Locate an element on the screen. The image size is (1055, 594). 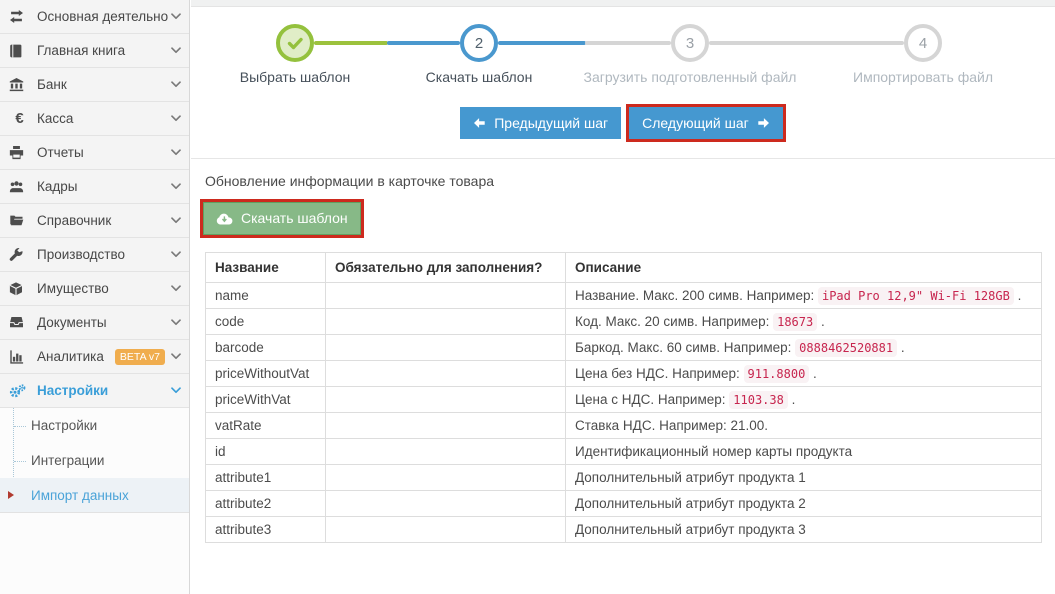
sidebar-subitem-label: Настройки is located at coordinates (64, 425).